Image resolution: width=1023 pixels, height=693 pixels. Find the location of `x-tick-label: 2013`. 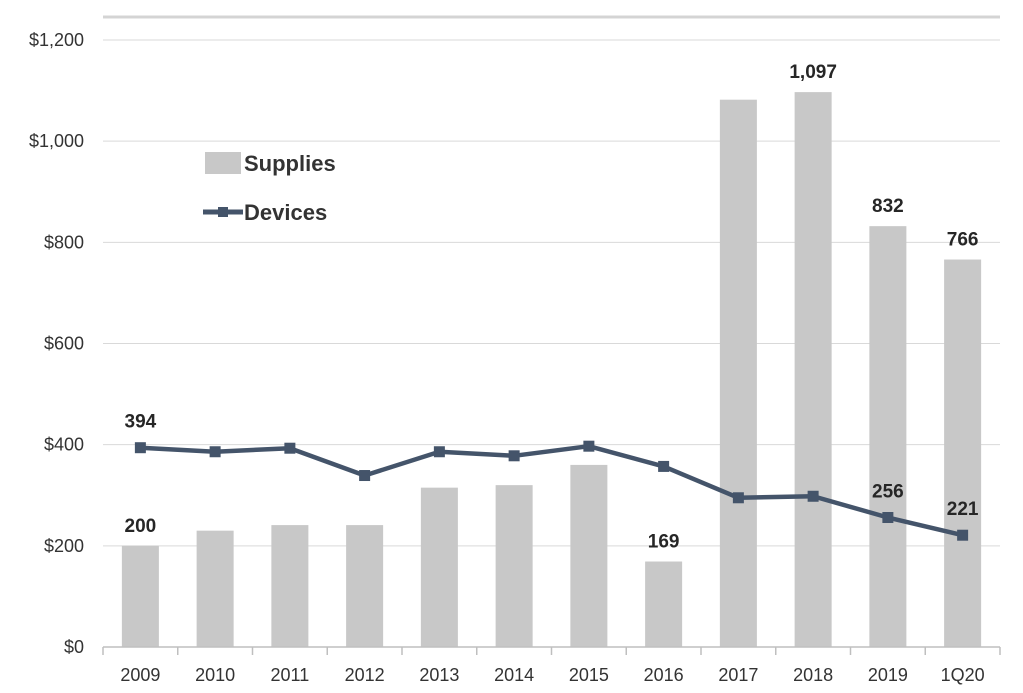

x-tick-label: 2013 is located at coordinates (439, 675).